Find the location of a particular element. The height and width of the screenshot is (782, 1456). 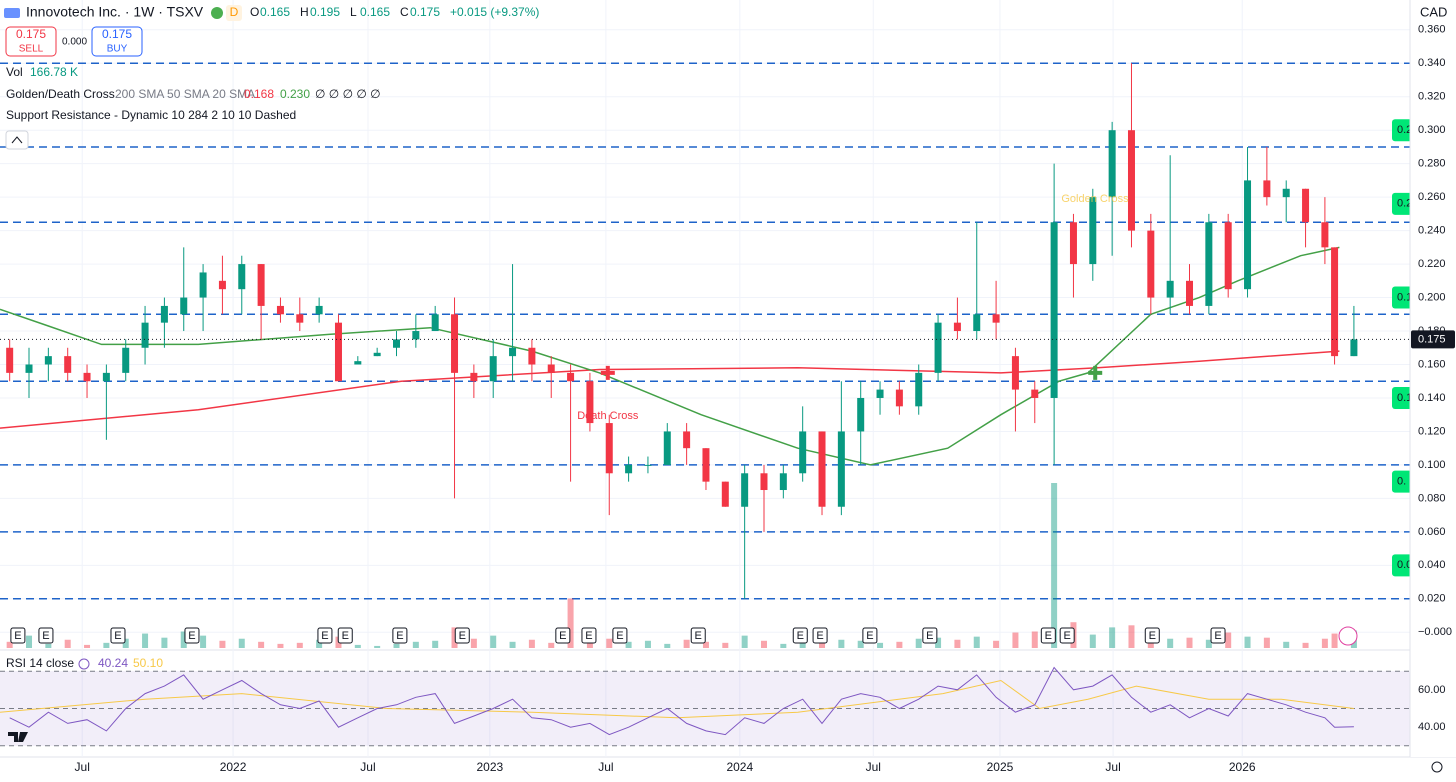

badge-bg is located at coordinates (234, 13).